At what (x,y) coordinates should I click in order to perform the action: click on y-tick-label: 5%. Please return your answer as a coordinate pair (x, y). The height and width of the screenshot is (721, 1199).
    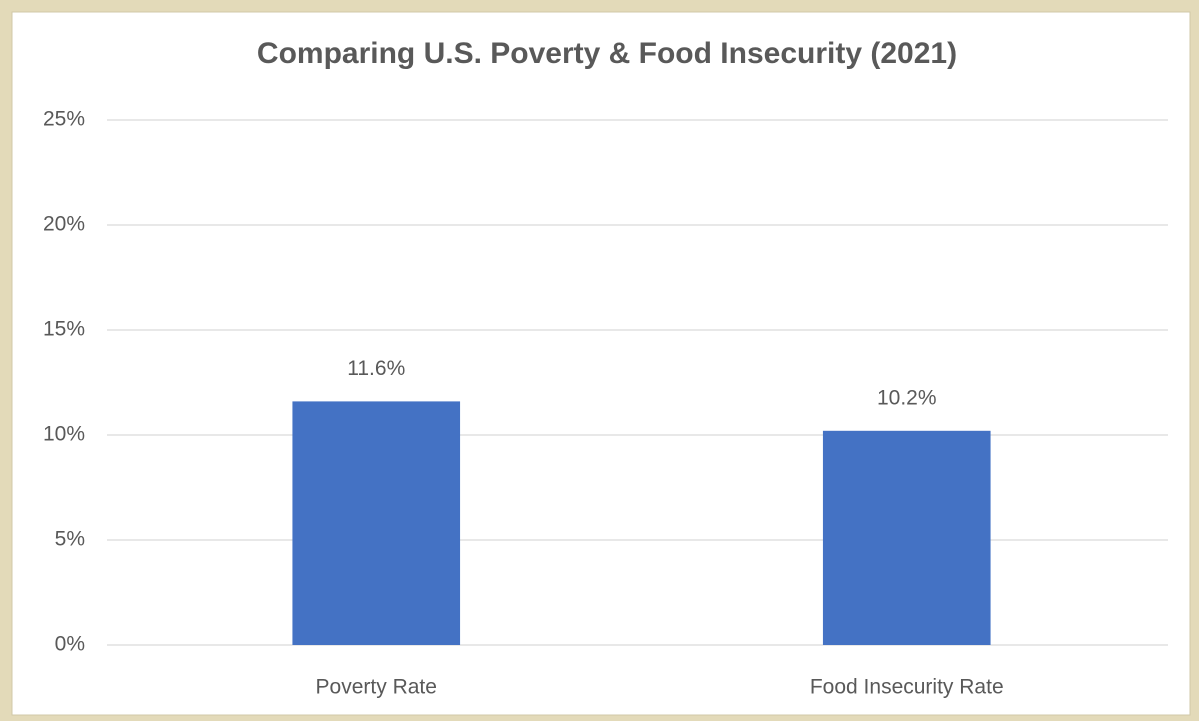
    Looking at the image, I should click on (70, 539).